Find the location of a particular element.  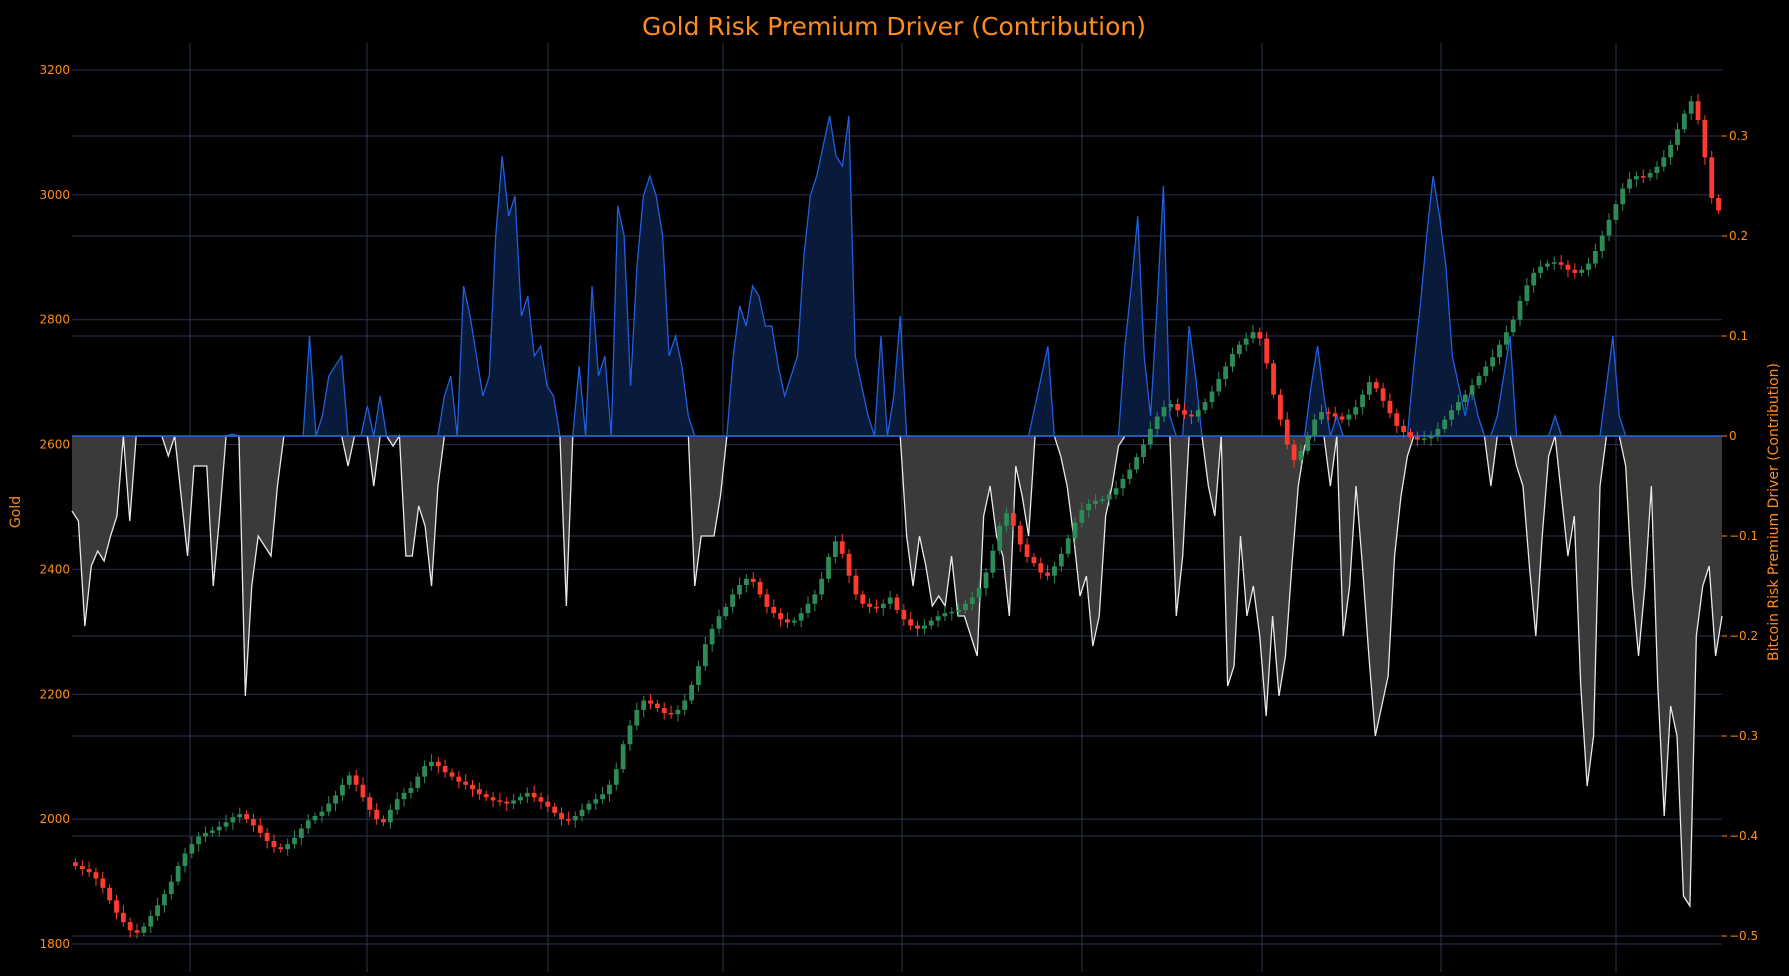

y-tick-left: 2400 is located at coordinates (54, 569).